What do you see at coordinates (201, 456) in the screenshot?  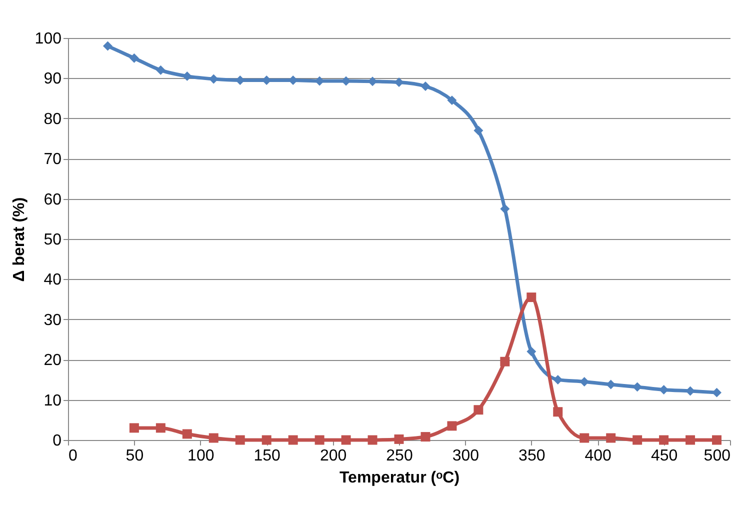 I see `x-tick-label: 100` at bounding box center [201, 456].